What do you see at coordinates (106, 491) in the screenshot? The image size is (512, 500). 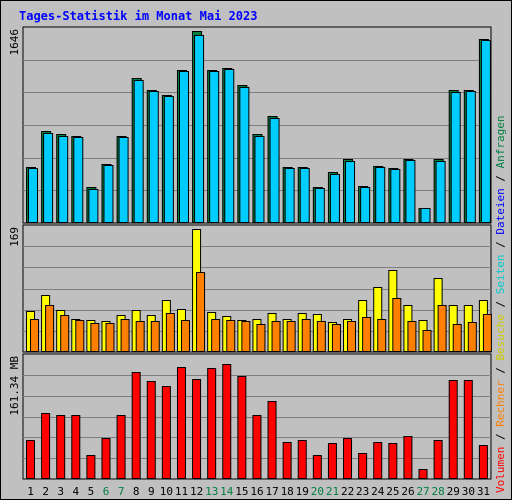 I see `day-label: 6` at bounding box center [106, 491].